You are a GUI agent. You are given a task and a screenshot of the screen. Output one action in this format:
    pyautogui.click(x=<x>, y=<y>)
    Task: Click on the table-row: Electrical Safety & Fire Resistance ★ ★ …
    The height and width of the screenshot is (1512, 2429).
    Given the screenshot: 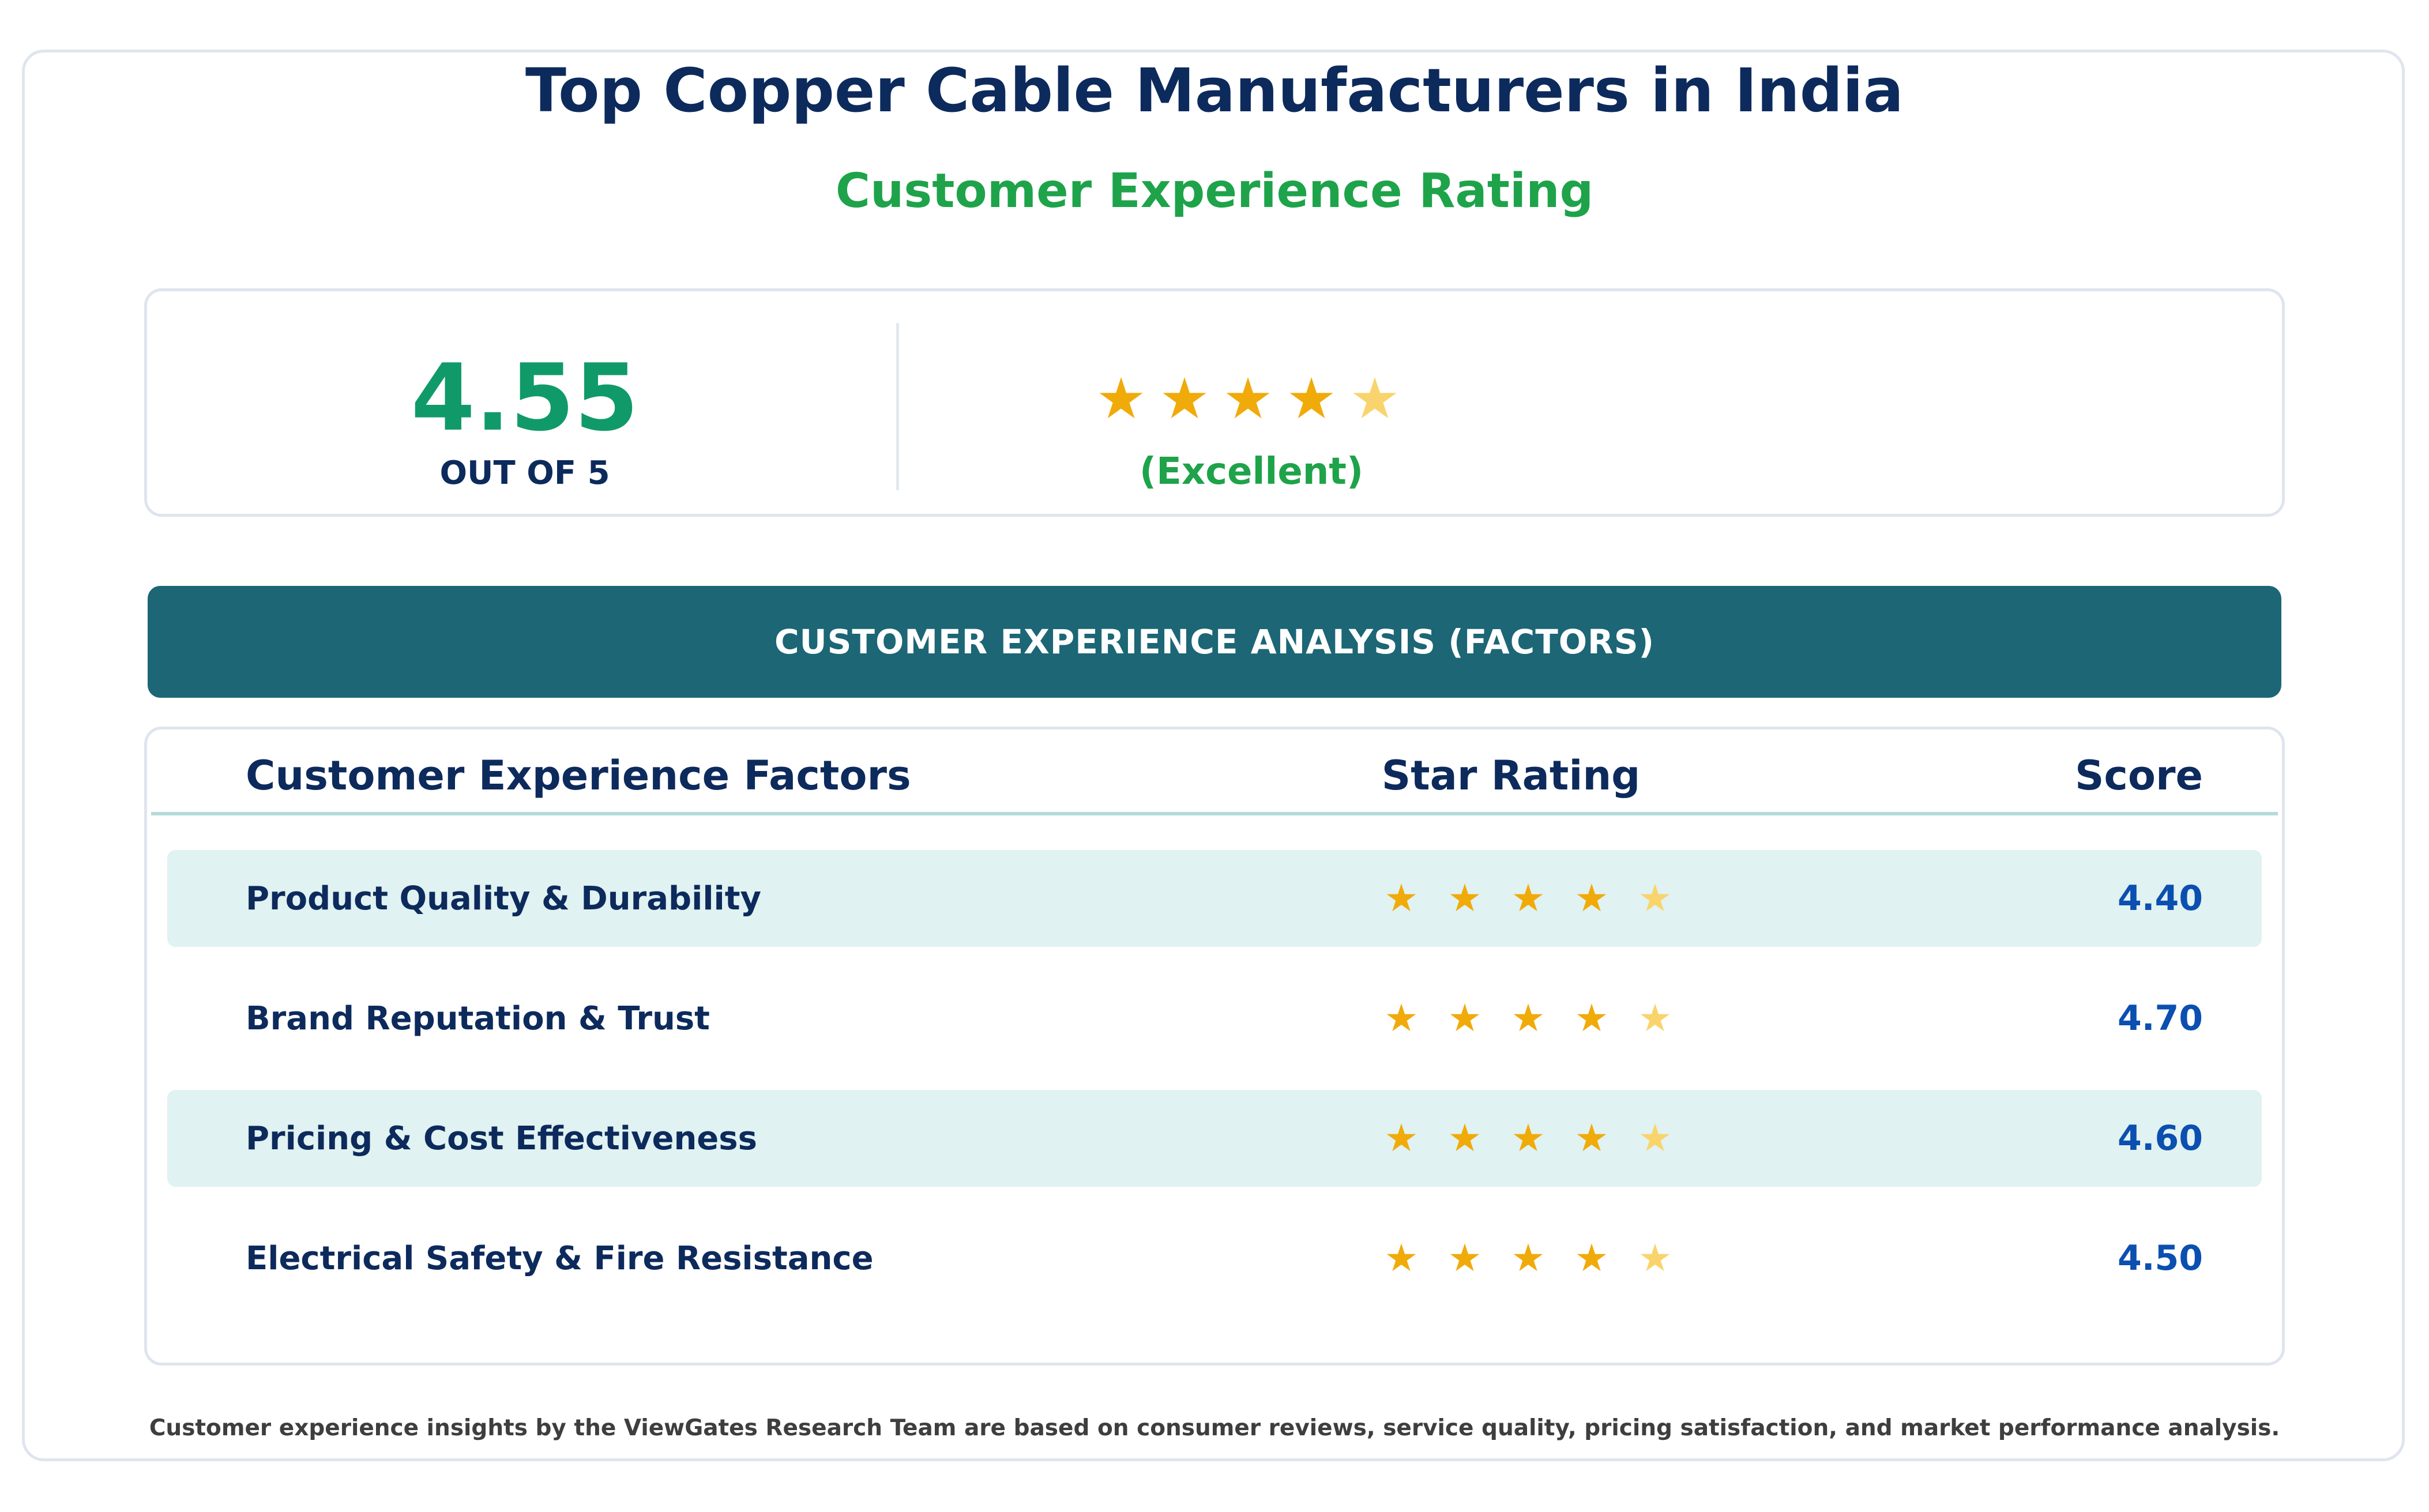 What is the action you would take?
    pyautogui.click(x=1214, y=1259)
    